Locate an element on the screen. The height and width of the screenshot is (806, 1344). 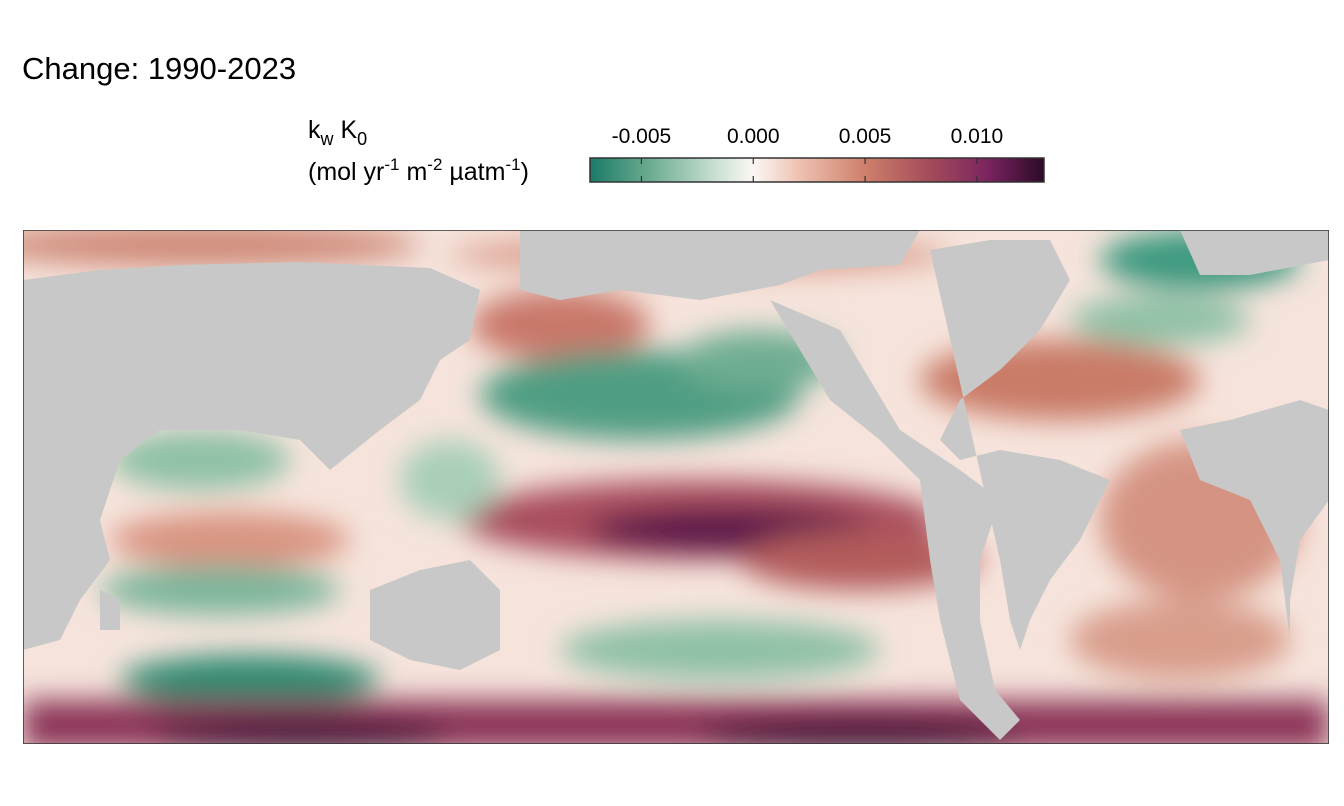
legend-title-part: w is located at coordinates (327, 139).